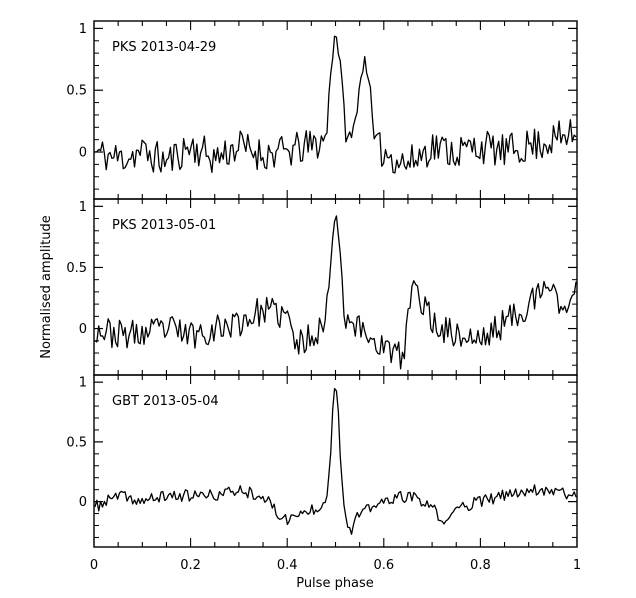 The height and width of the screenshot is (598, 636). I want to click on x-tick-label: 0, so click(94, 565).